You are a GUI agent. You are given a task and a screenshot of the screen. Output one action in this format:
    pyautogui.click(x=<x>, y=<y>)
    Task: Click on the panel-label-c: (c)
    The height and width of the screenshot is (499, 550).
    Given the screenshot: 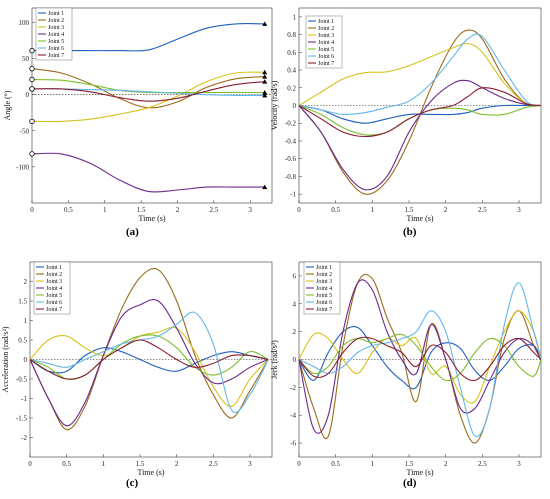 What is the action you would take?
    pyautogui.click(x=132, y=483)
    